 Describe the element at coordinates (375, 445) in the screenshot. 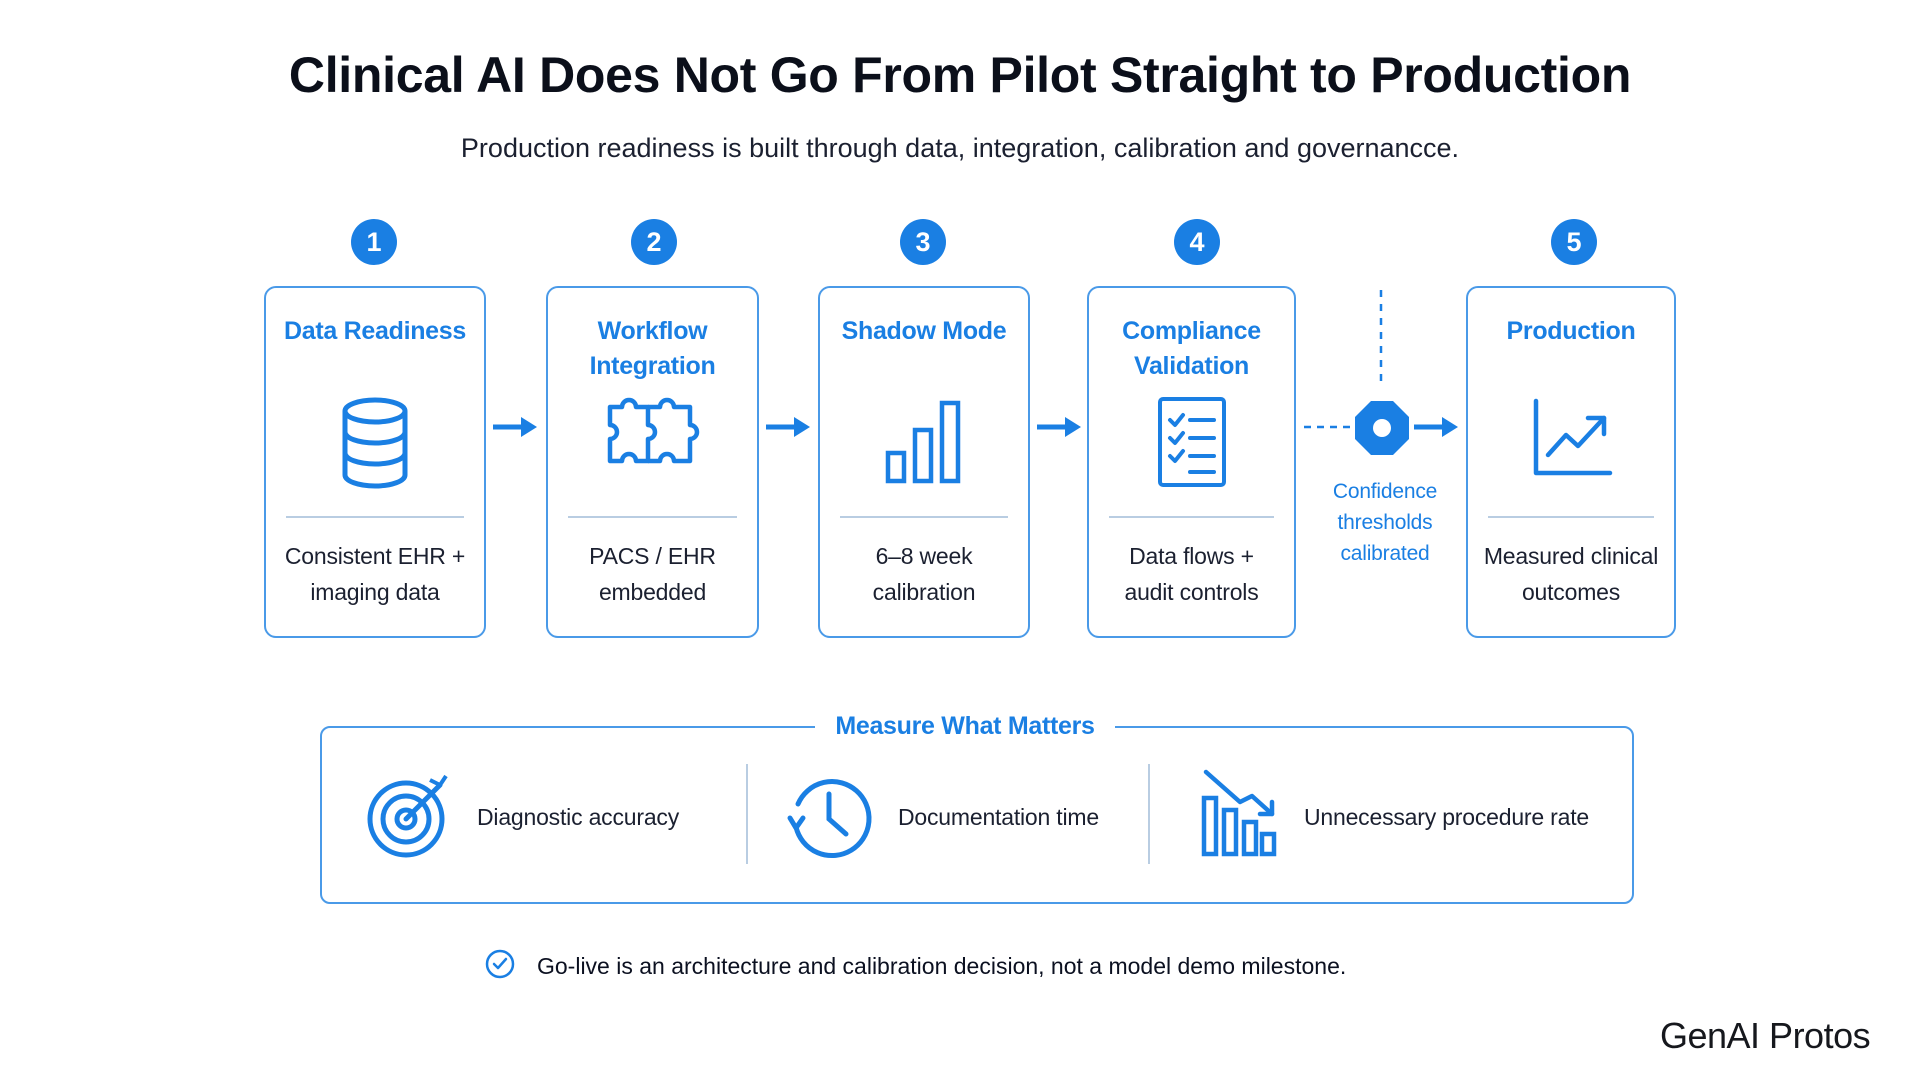

I see `database-icon` at that location.